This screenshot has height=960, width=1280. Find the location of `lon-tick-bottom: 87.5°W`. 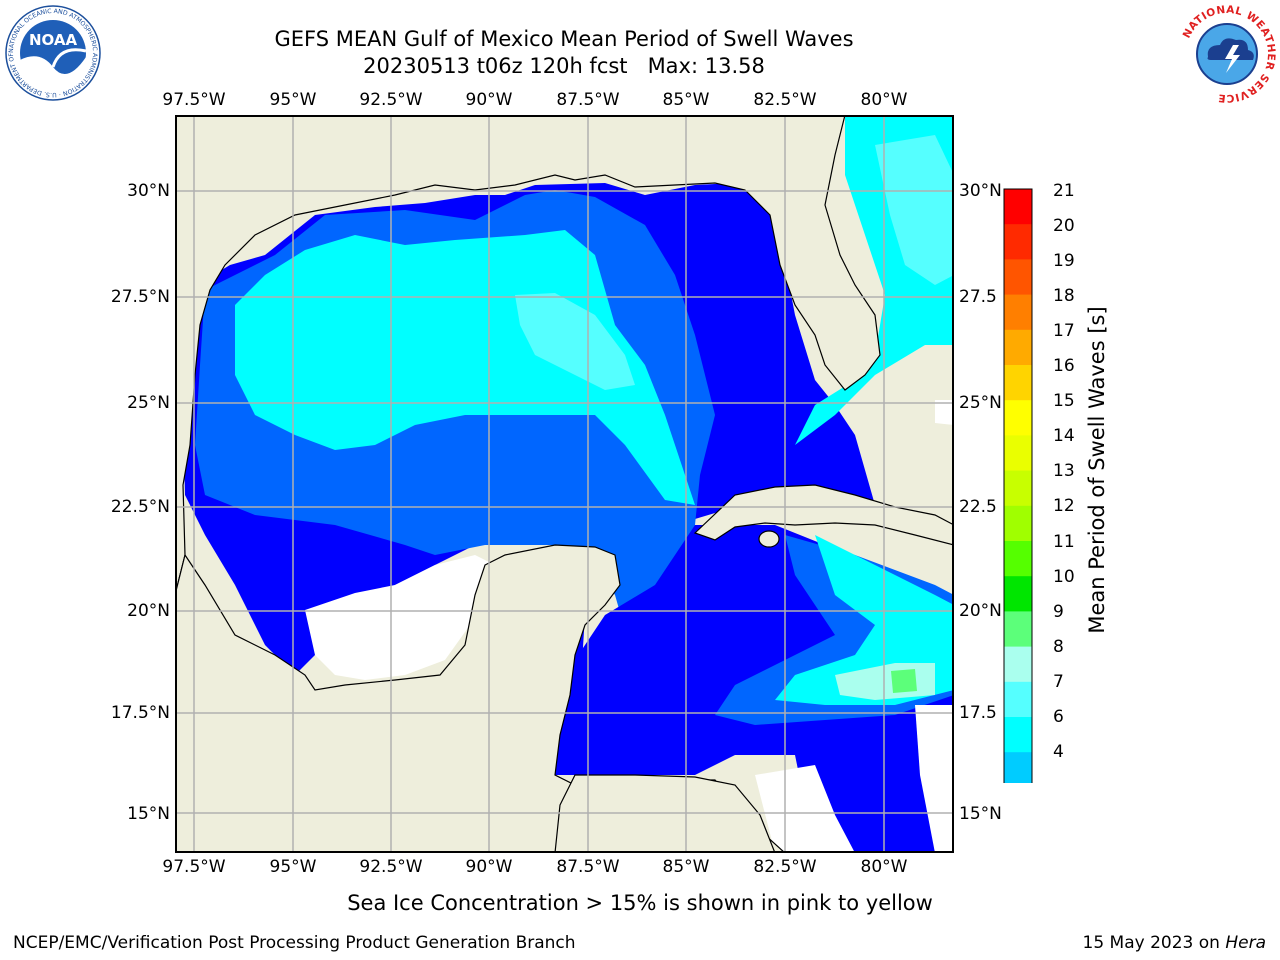

lon-tick-bottom: 87.5°W is located at coordinates (588, 867).